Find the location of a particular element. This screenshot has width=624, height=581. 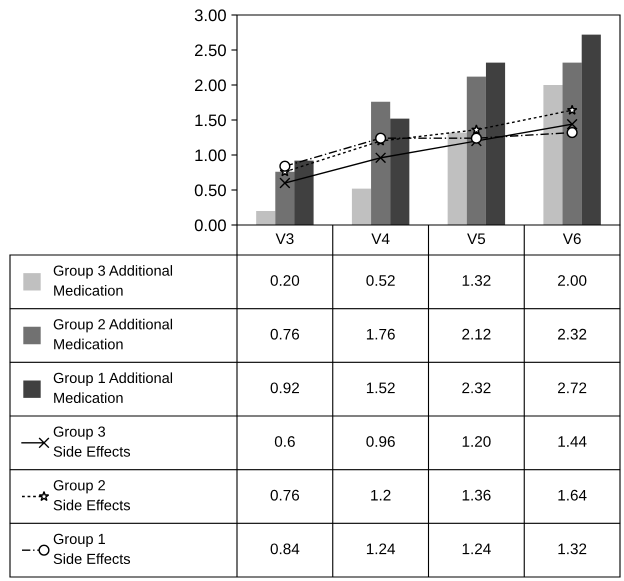

data-label: 1.2 is located at coordinates (380, 495).